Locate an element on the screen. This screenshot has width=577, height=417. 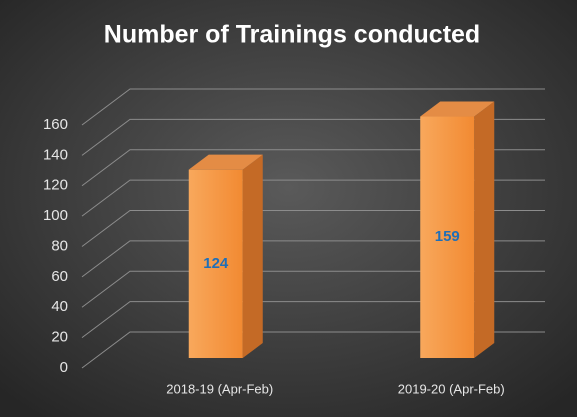
y-tick-label: 120 is located at coordinates (55, 185).